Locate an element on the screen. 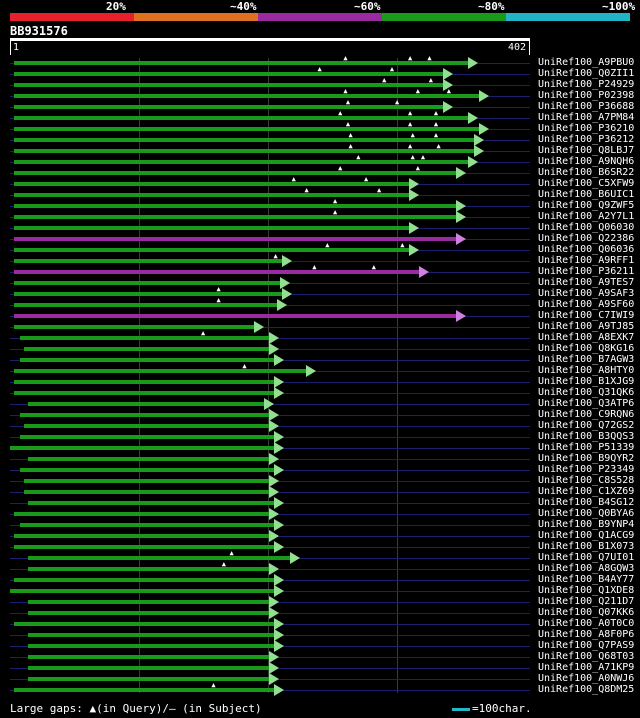 The height and width of the screenshot is (718, 640). hit-label: UniRef100_A9NQH6 is located at coordinates (586, 161).